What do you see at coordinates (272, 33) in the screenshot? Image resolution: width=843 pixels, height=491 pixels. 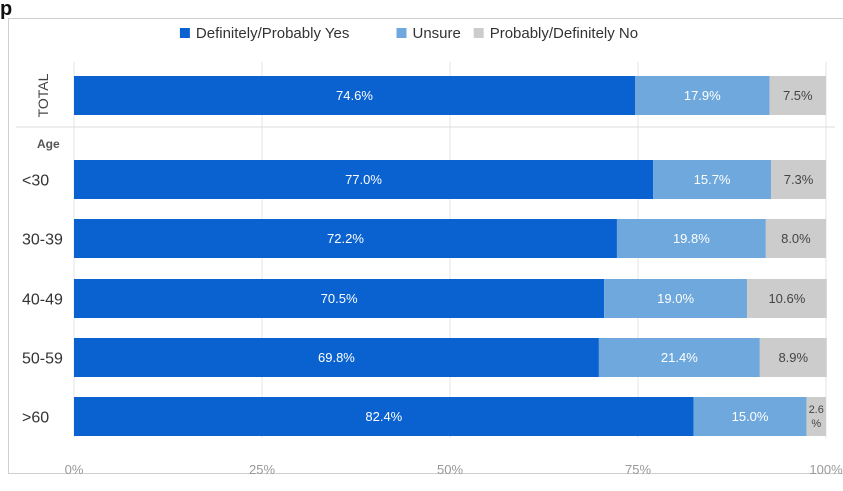 I see `legend-label: Definitely/Probably Yes` at bounding box center [272, 33].